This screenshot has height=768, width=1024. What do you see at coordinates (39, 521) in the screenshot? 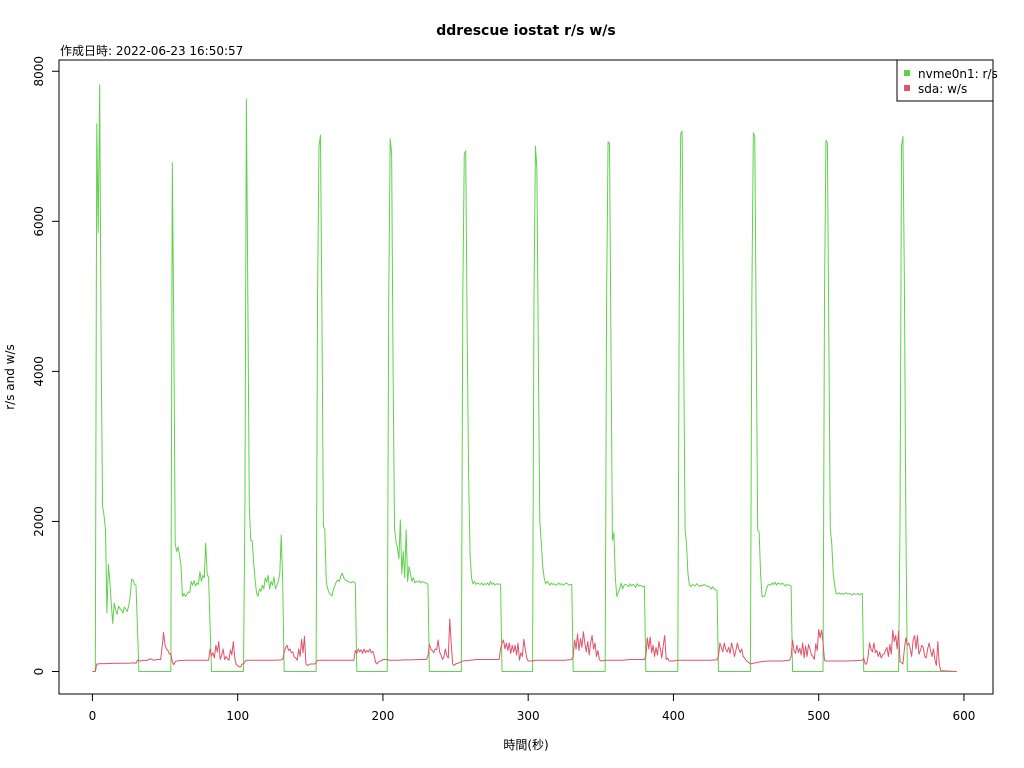
I see `y-tick-label: 2000` at bounding box center [39, 521].